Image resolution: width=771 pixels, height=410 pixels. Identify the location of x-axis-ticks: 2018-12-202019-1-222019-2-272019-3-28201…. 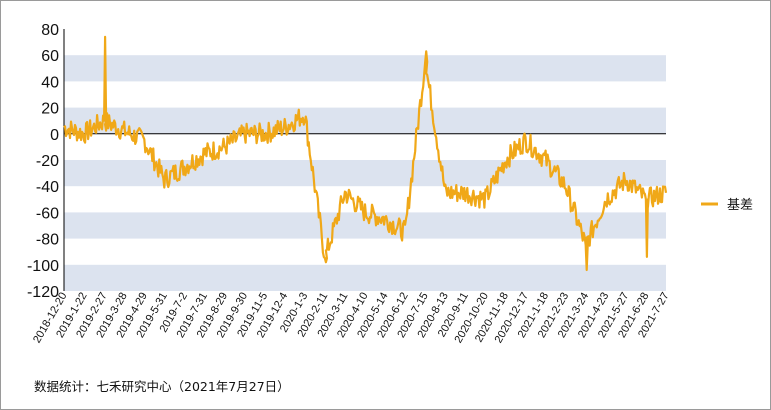
(351, 318).